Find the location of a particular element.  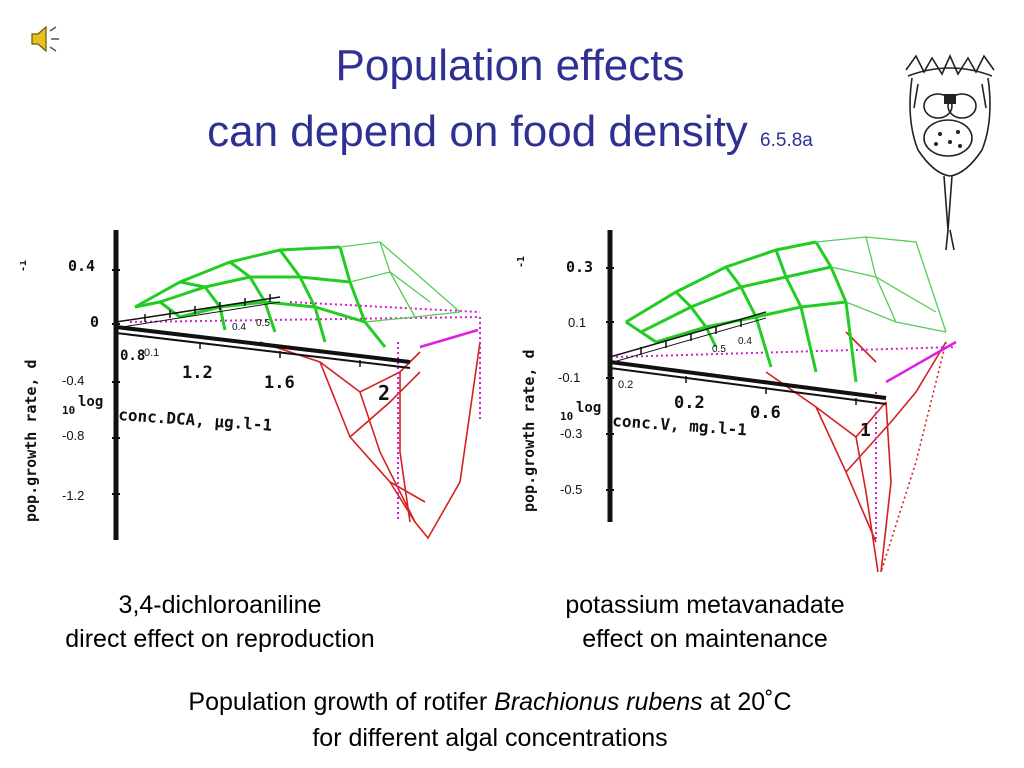

x-axis-label: conc.V, mg.l-1 is located at coordinates (680, 425).